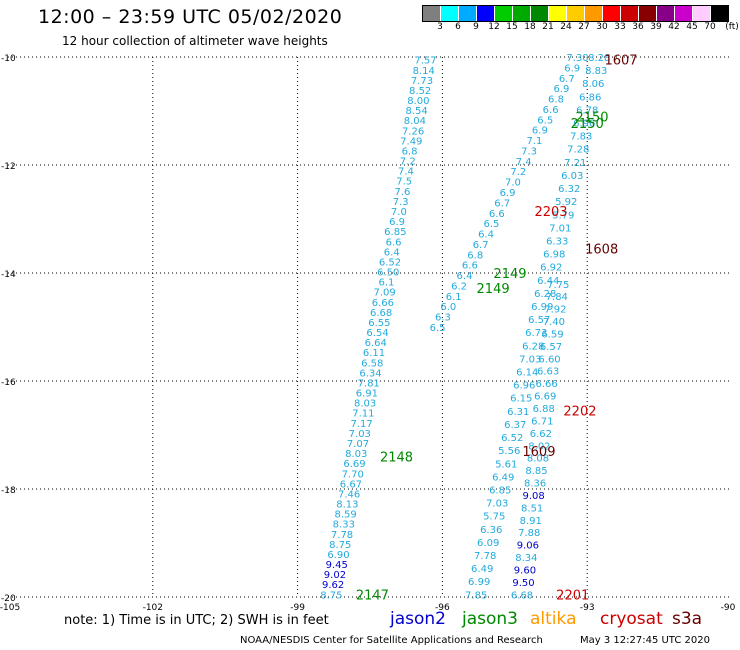  I want to click on wave-height-label: 7.5, so click(404, 182).